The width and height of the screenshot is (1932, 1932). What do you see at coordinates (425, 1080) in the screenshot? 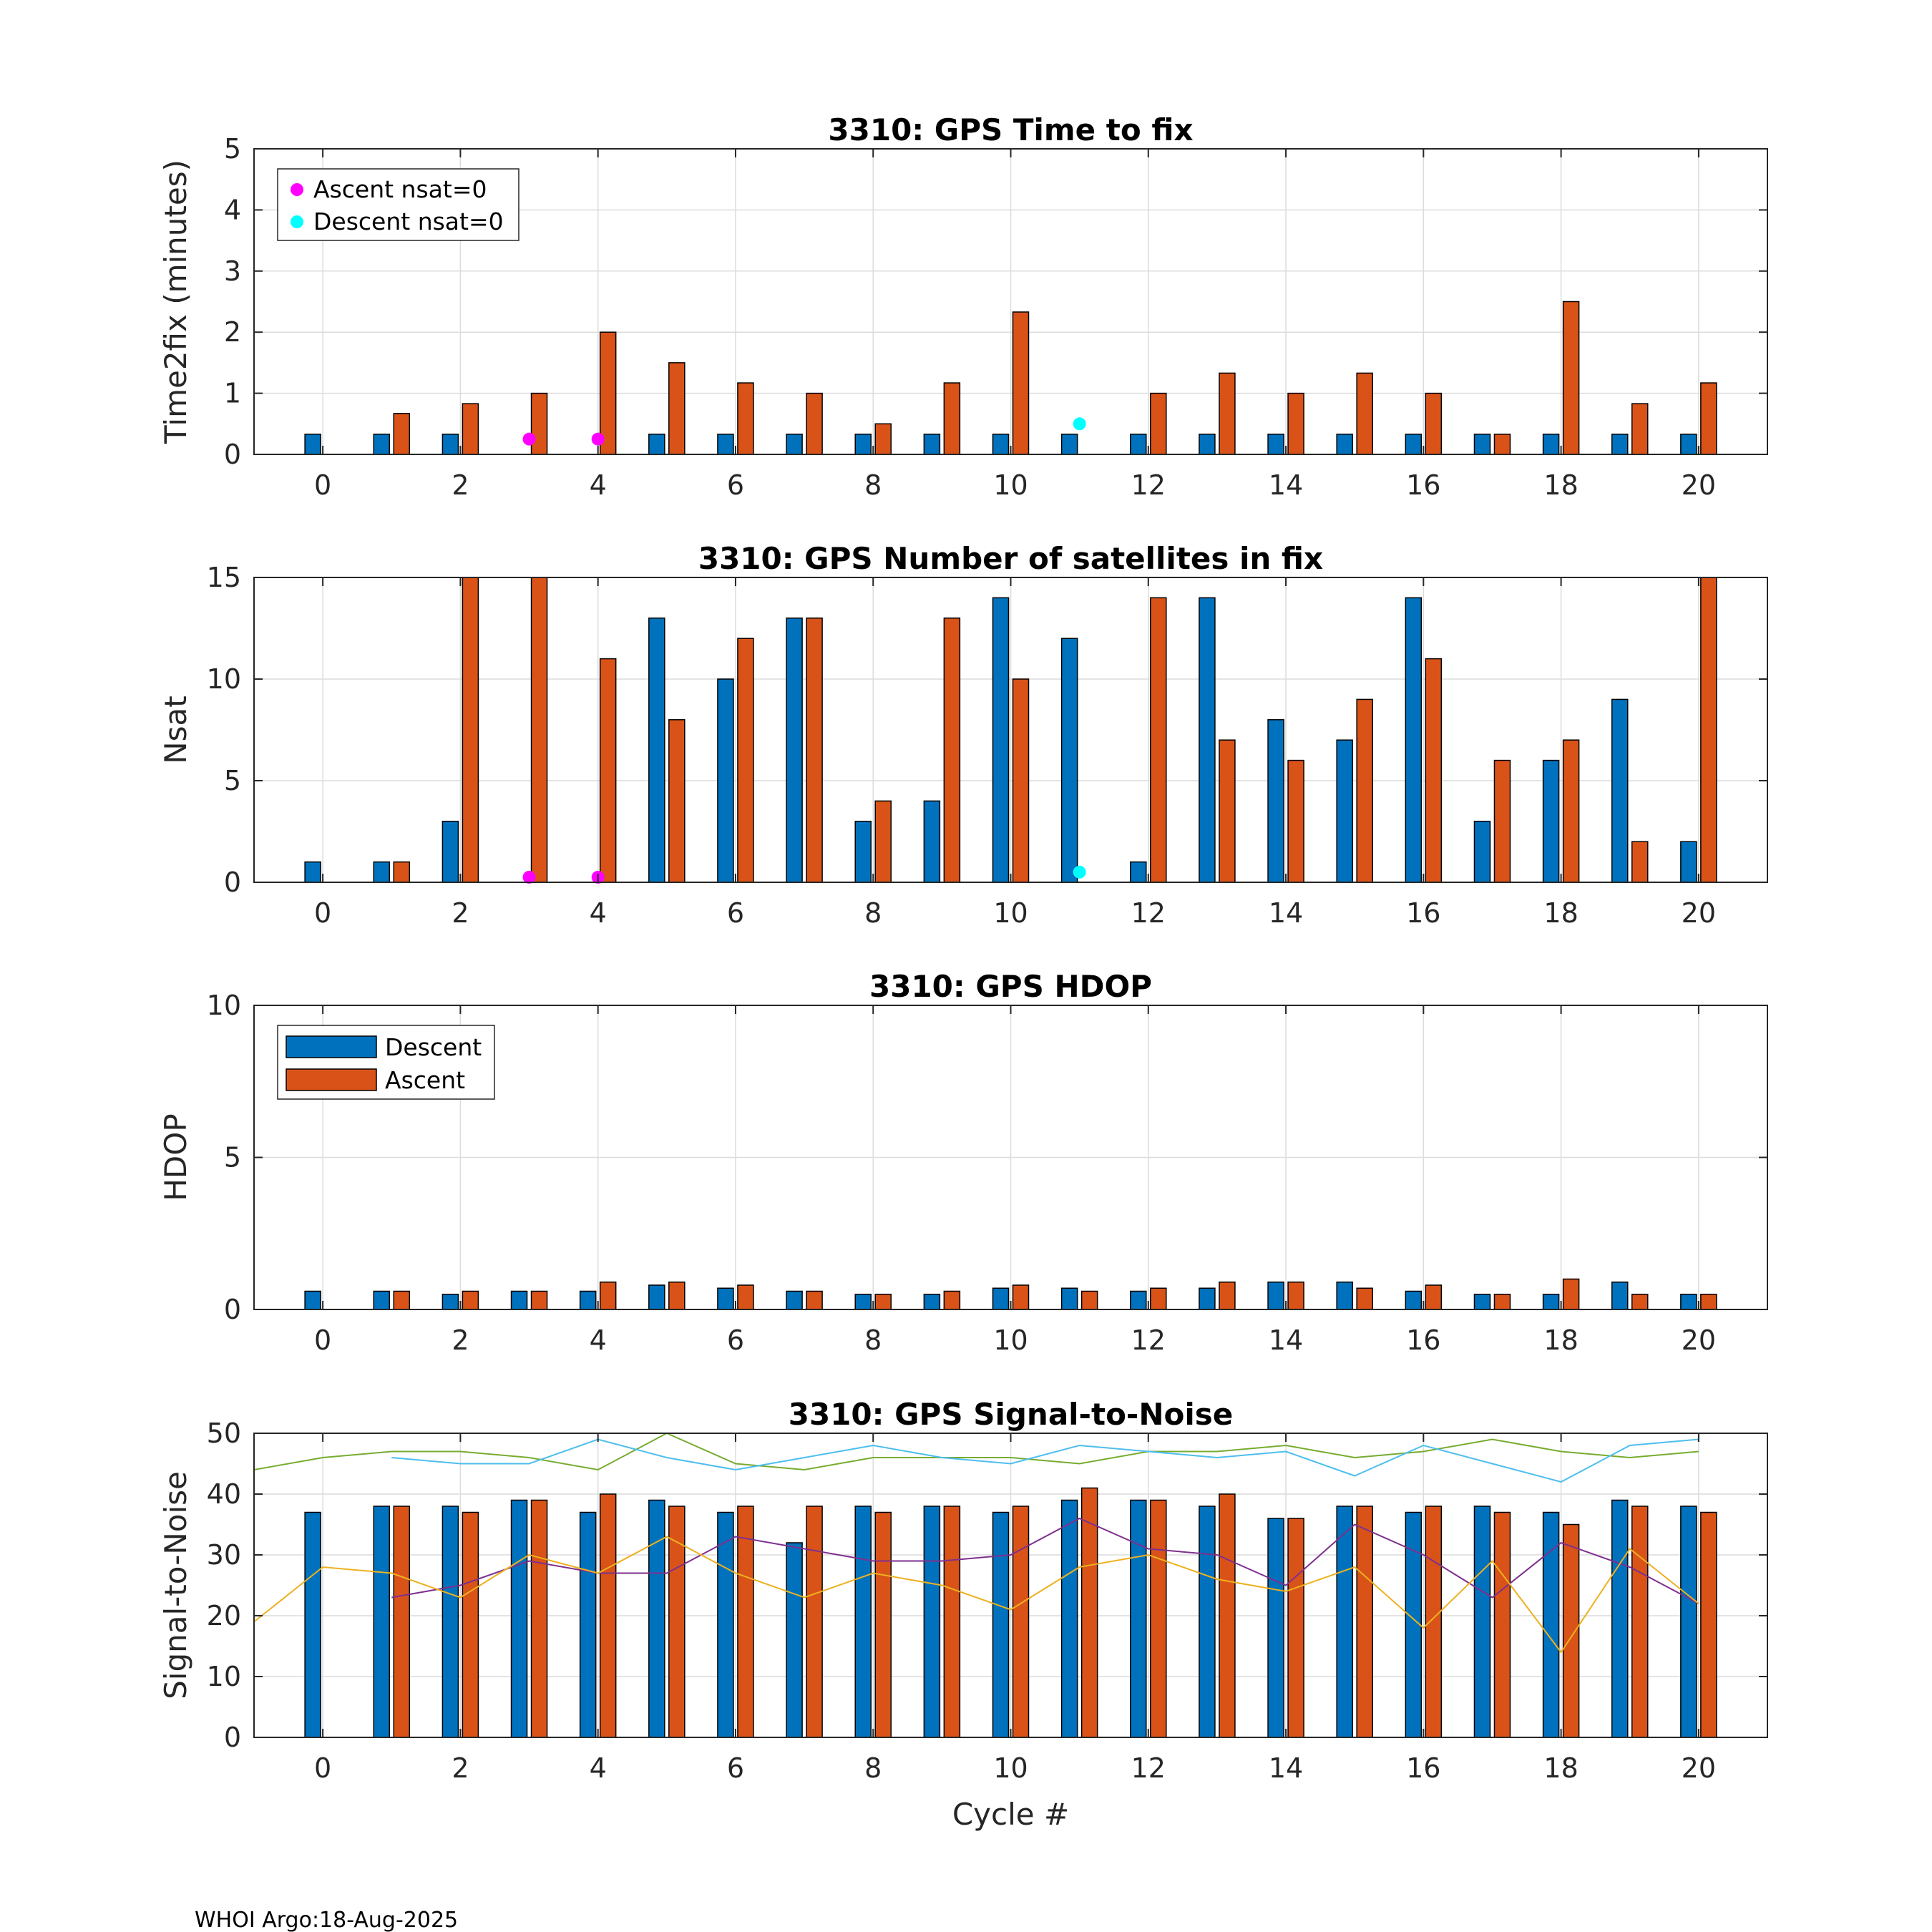
I see `legend-label: Ascent` at bounding box center [425, 1080].